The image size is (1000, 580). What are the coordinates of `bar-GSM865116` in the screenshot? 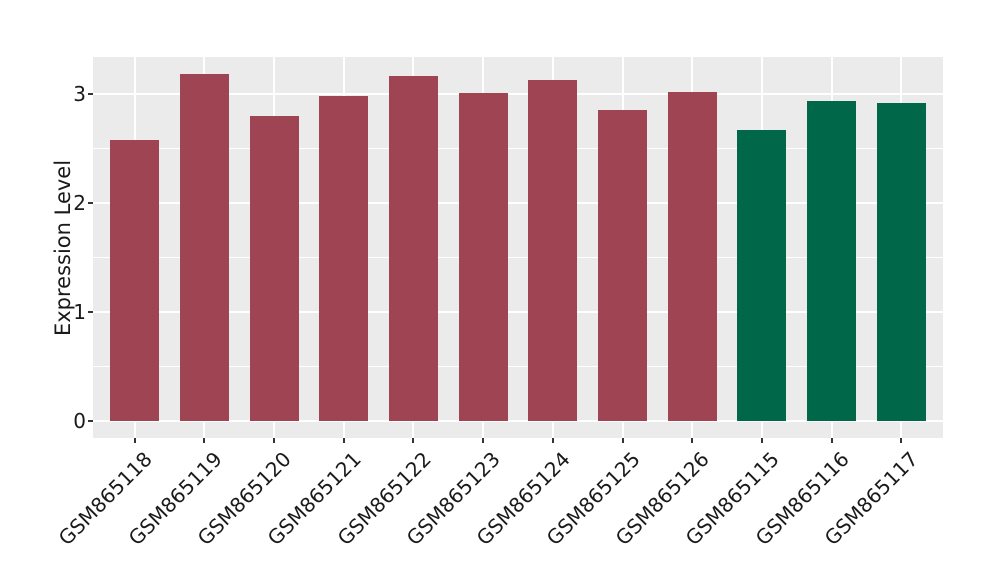 It's located at (831, 260).